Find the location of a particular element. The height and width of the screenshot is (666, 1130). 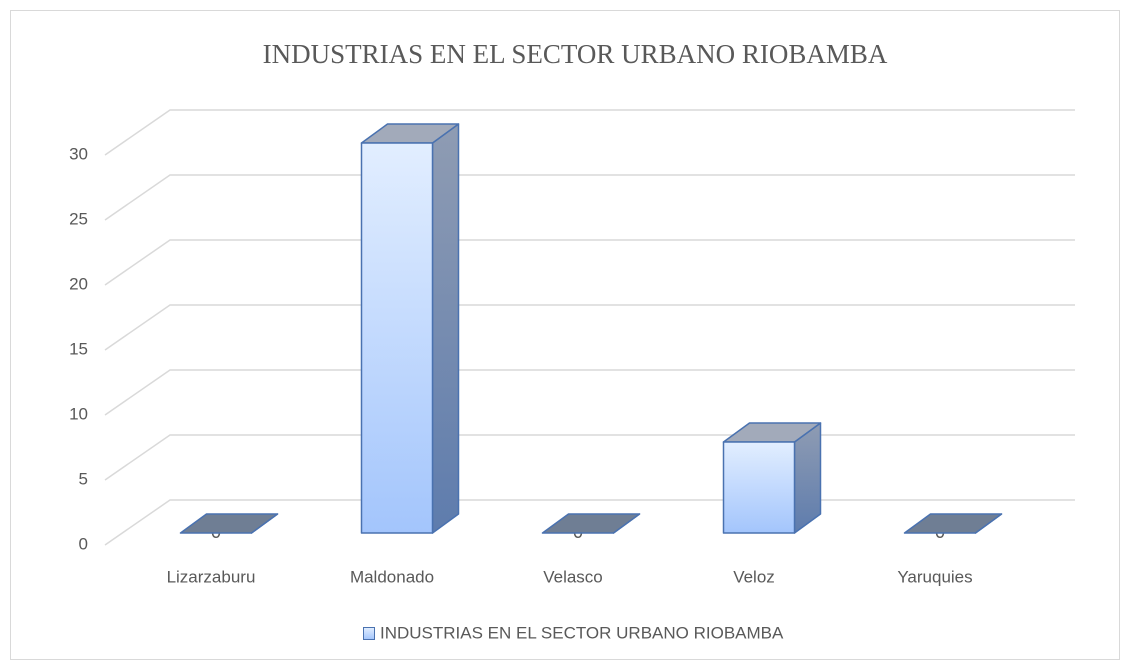

y-tick-label: 5 is located at coordinates (83, 478).